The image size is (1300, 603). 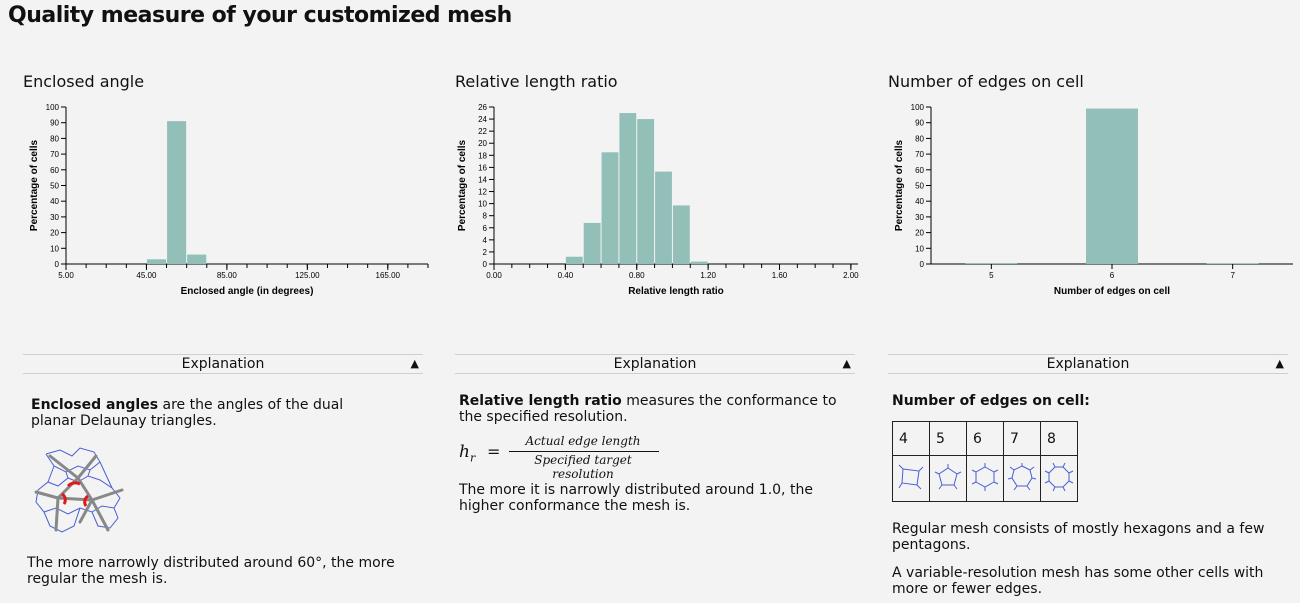 What do you see at coordinates (1112, 291) in the screenshot?
I see `x-axis-label: Number of edges on cell` at bounding box center [1112, 291].